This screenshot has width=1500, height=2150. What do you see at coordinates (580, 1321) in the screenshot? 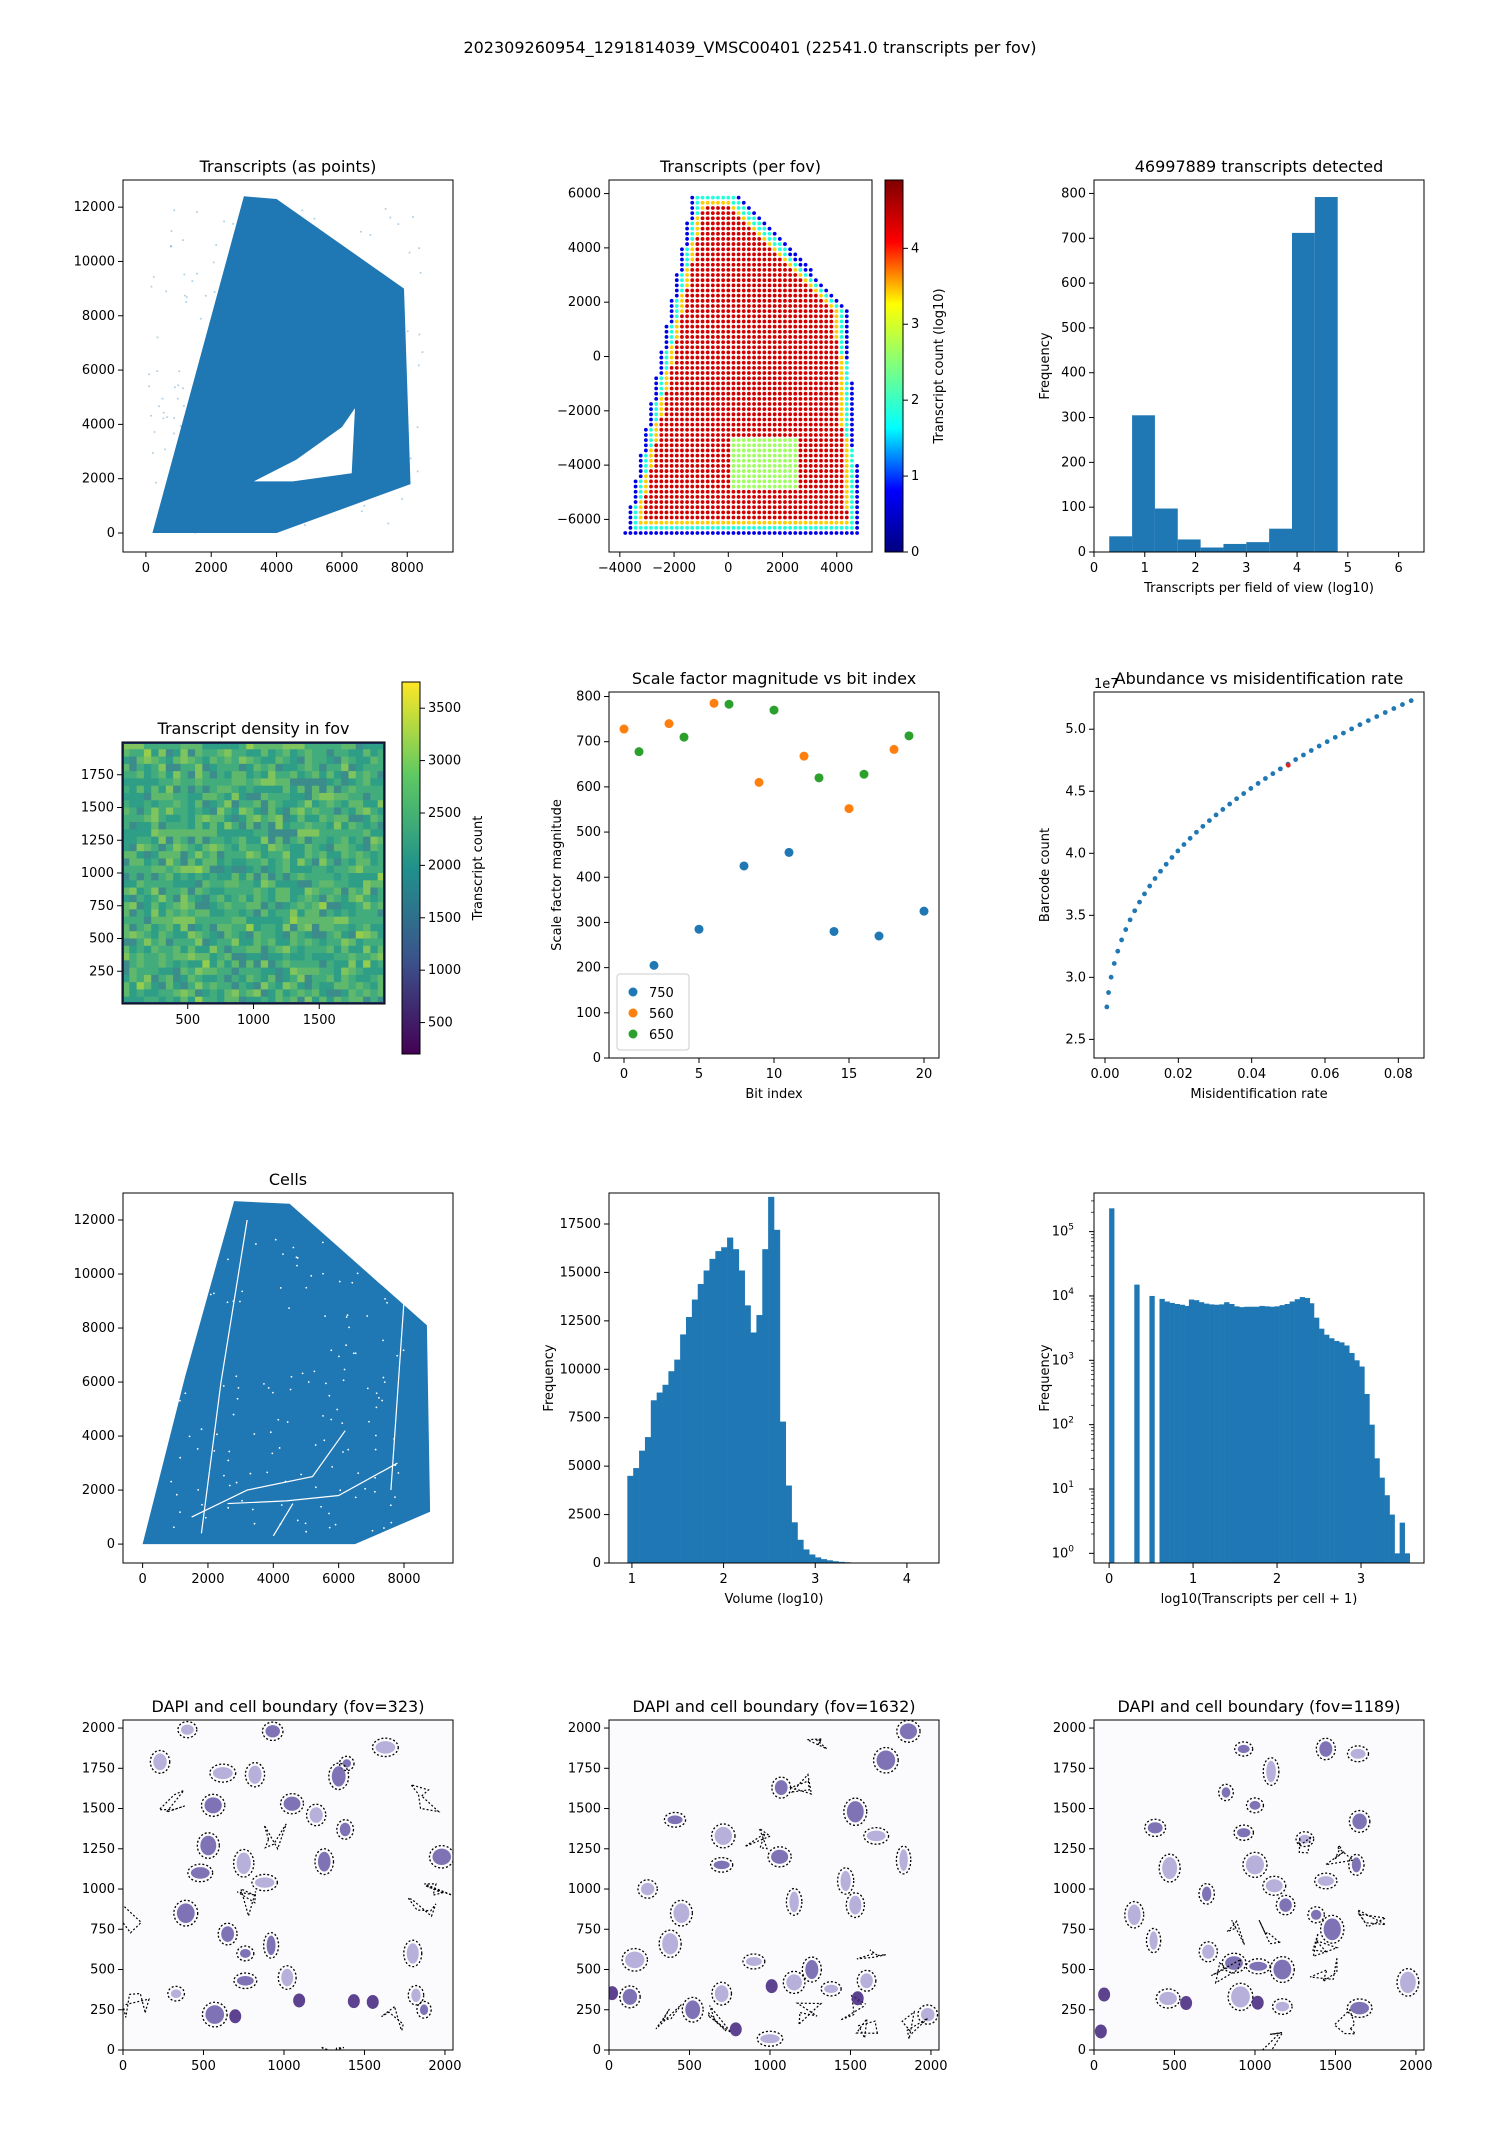
I see `y-tick-label: 12500` at bounding box center [580, 1321].